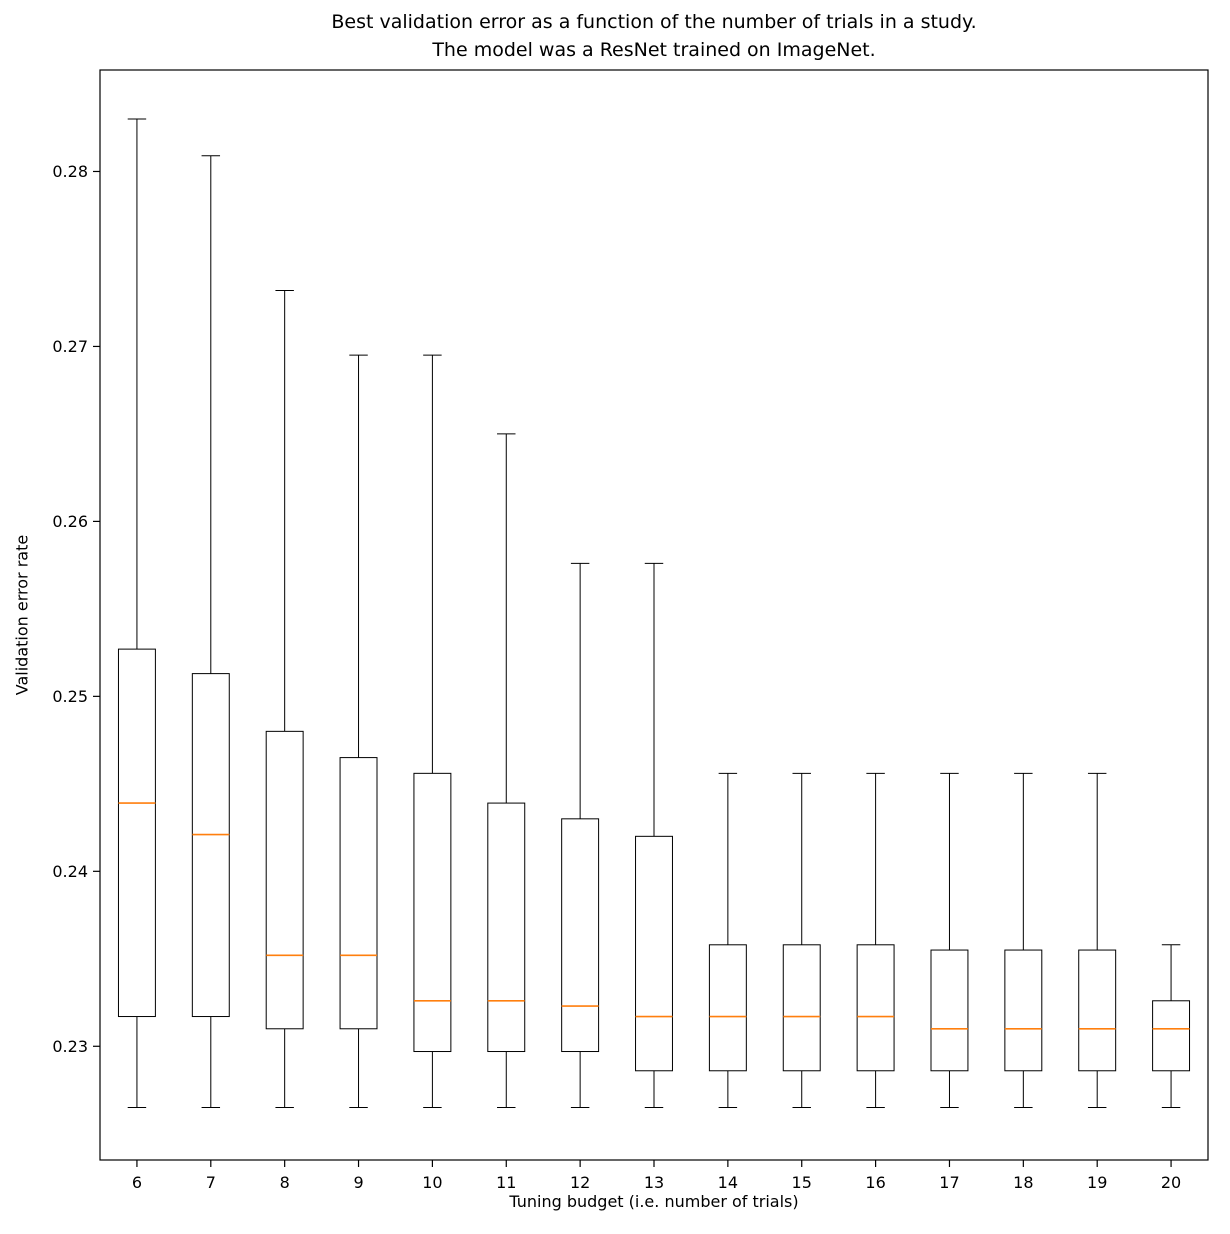 The image size is (1230, 1234). What do you see at coordinates (70, 871) in the screenshot?
I see `y-tick-label: 0.24` at bounding box center [70, 871].